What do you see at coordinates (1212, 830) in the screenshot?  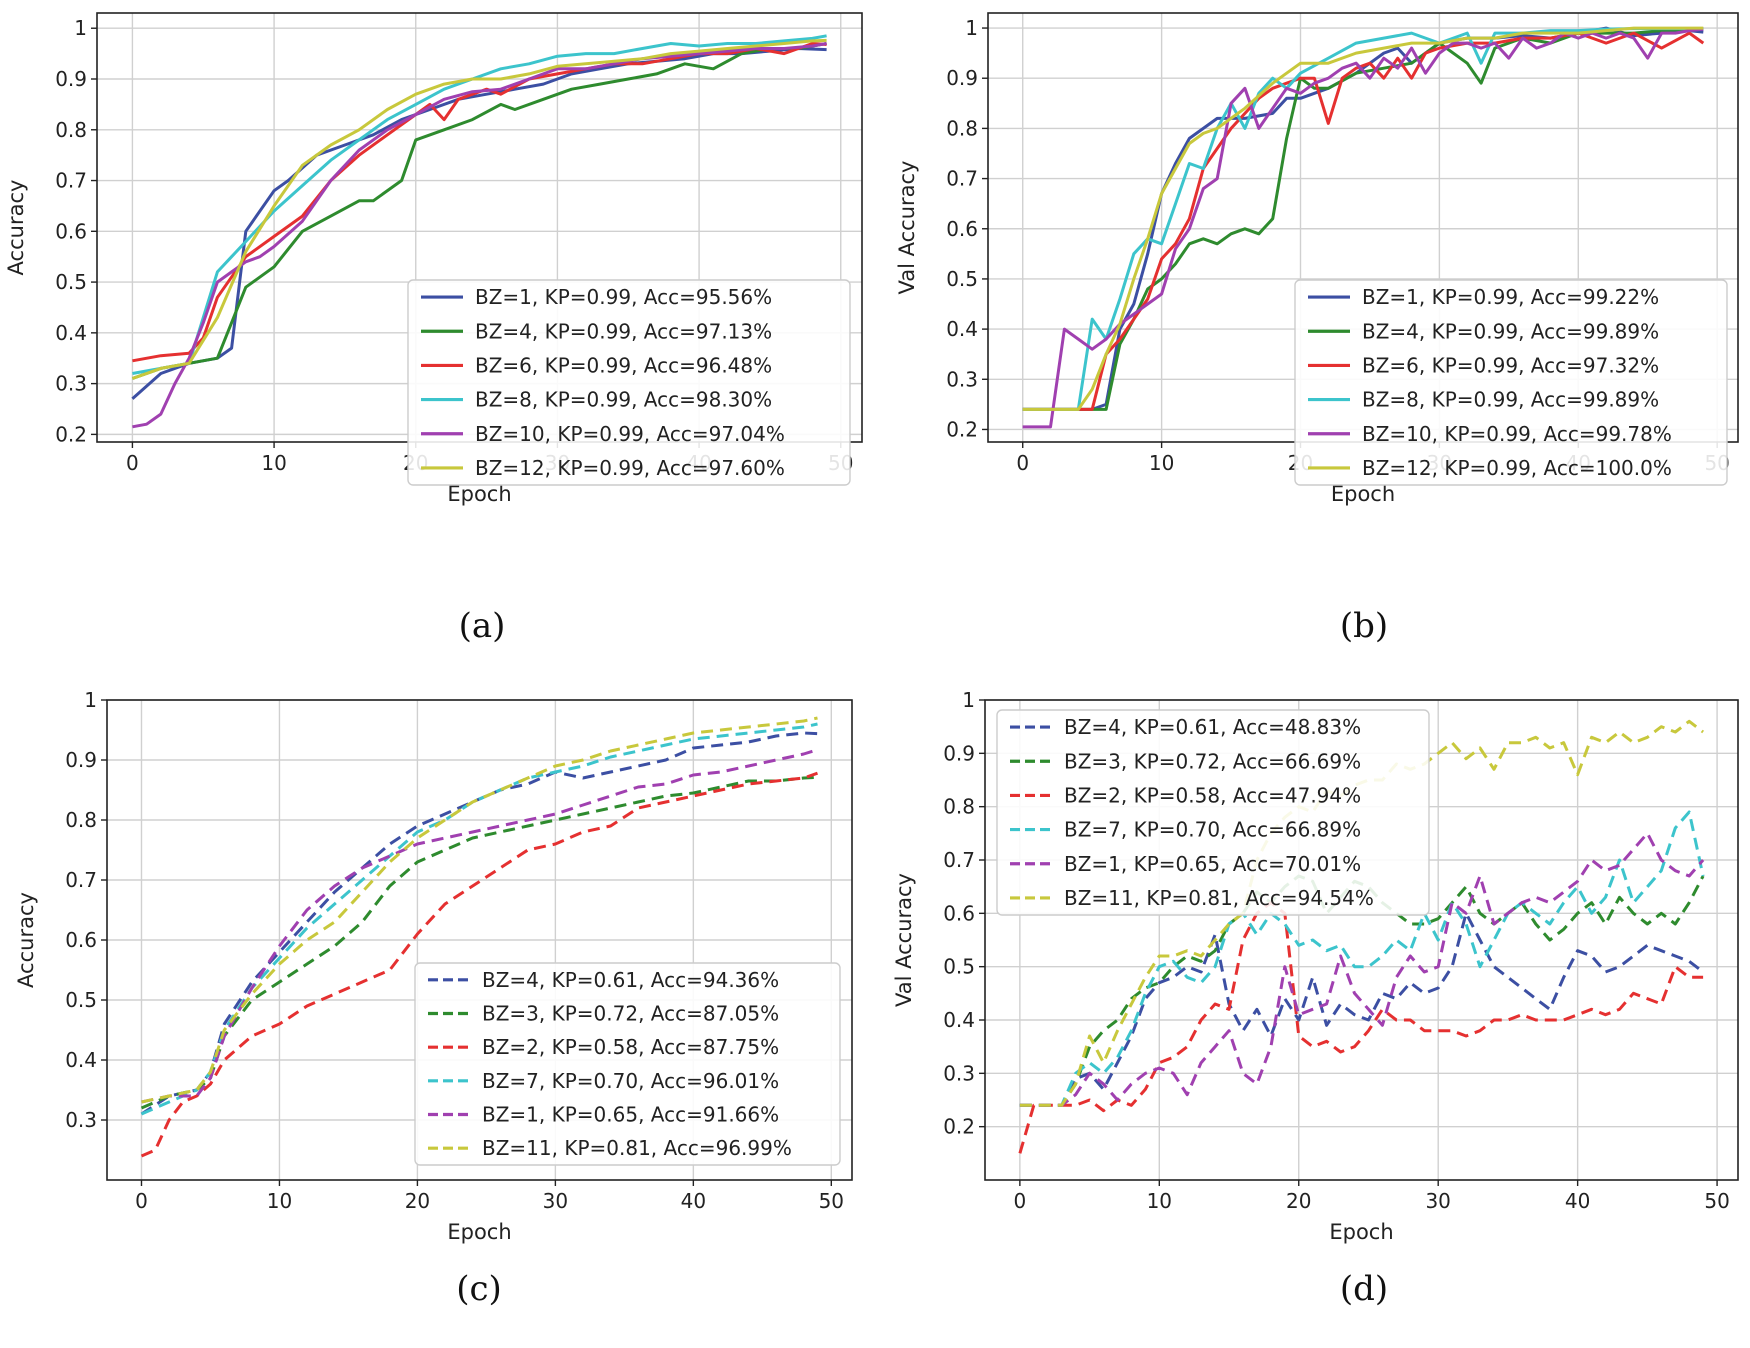 I see `legend-entry-4: BZ=7, KP=0.70, Acc=66.89%` at bounding box center [1212, 830].